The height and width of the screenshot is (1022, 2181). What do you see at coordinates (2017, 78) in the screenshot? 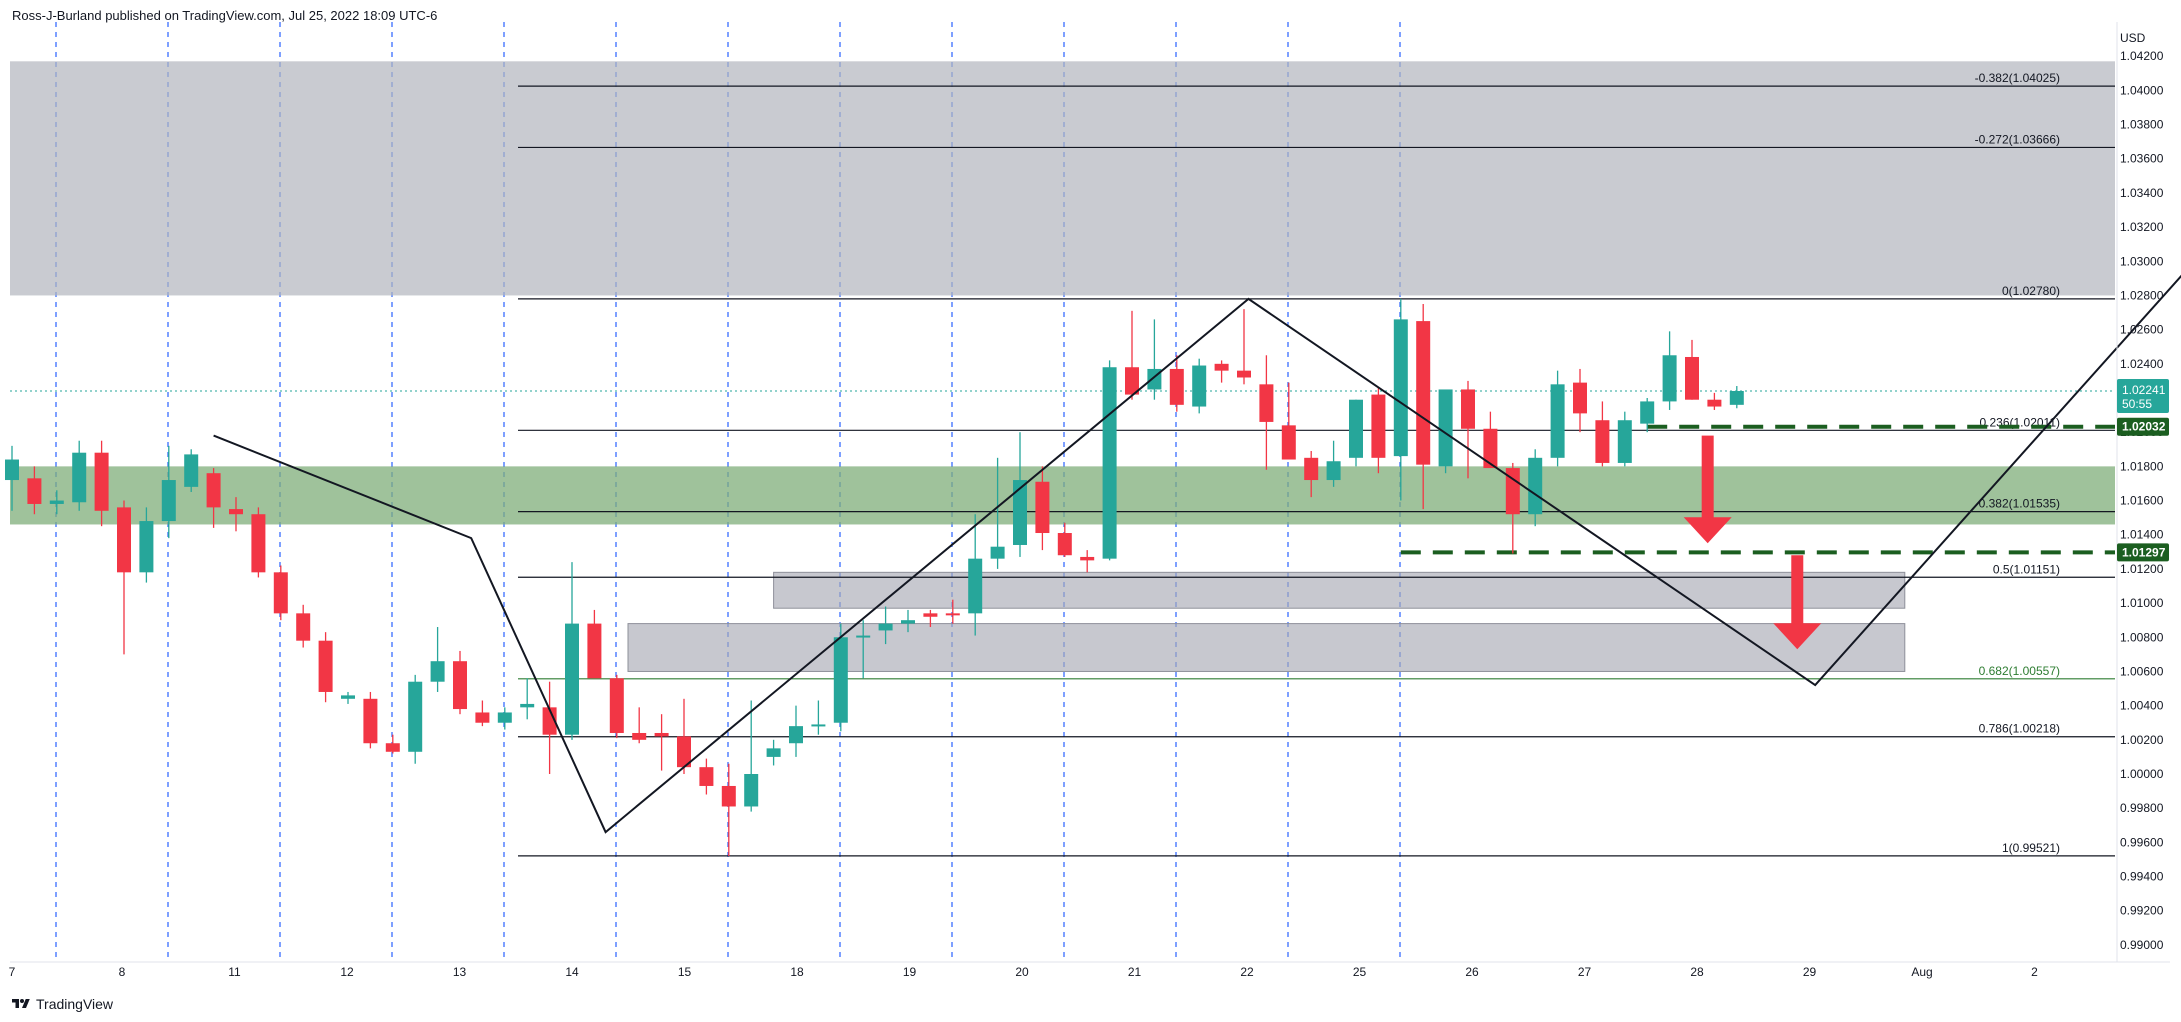
I see `fib-level-label: -0.382(1.04025)` at bounding box center [2017, 78].